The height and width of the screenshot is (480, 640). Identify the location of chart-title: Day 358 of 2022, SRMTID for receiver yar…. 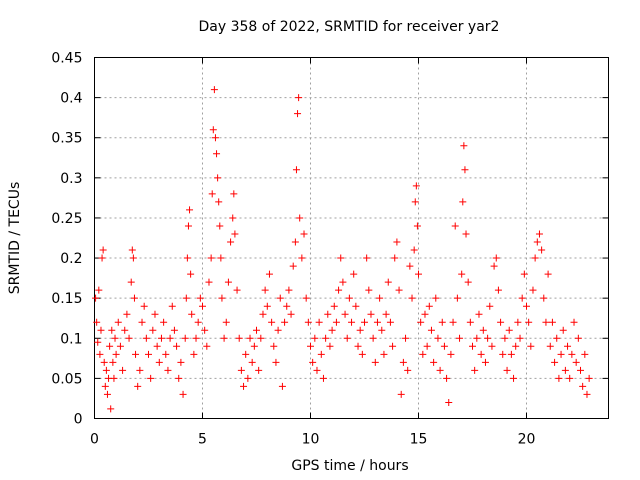
(349, 27).